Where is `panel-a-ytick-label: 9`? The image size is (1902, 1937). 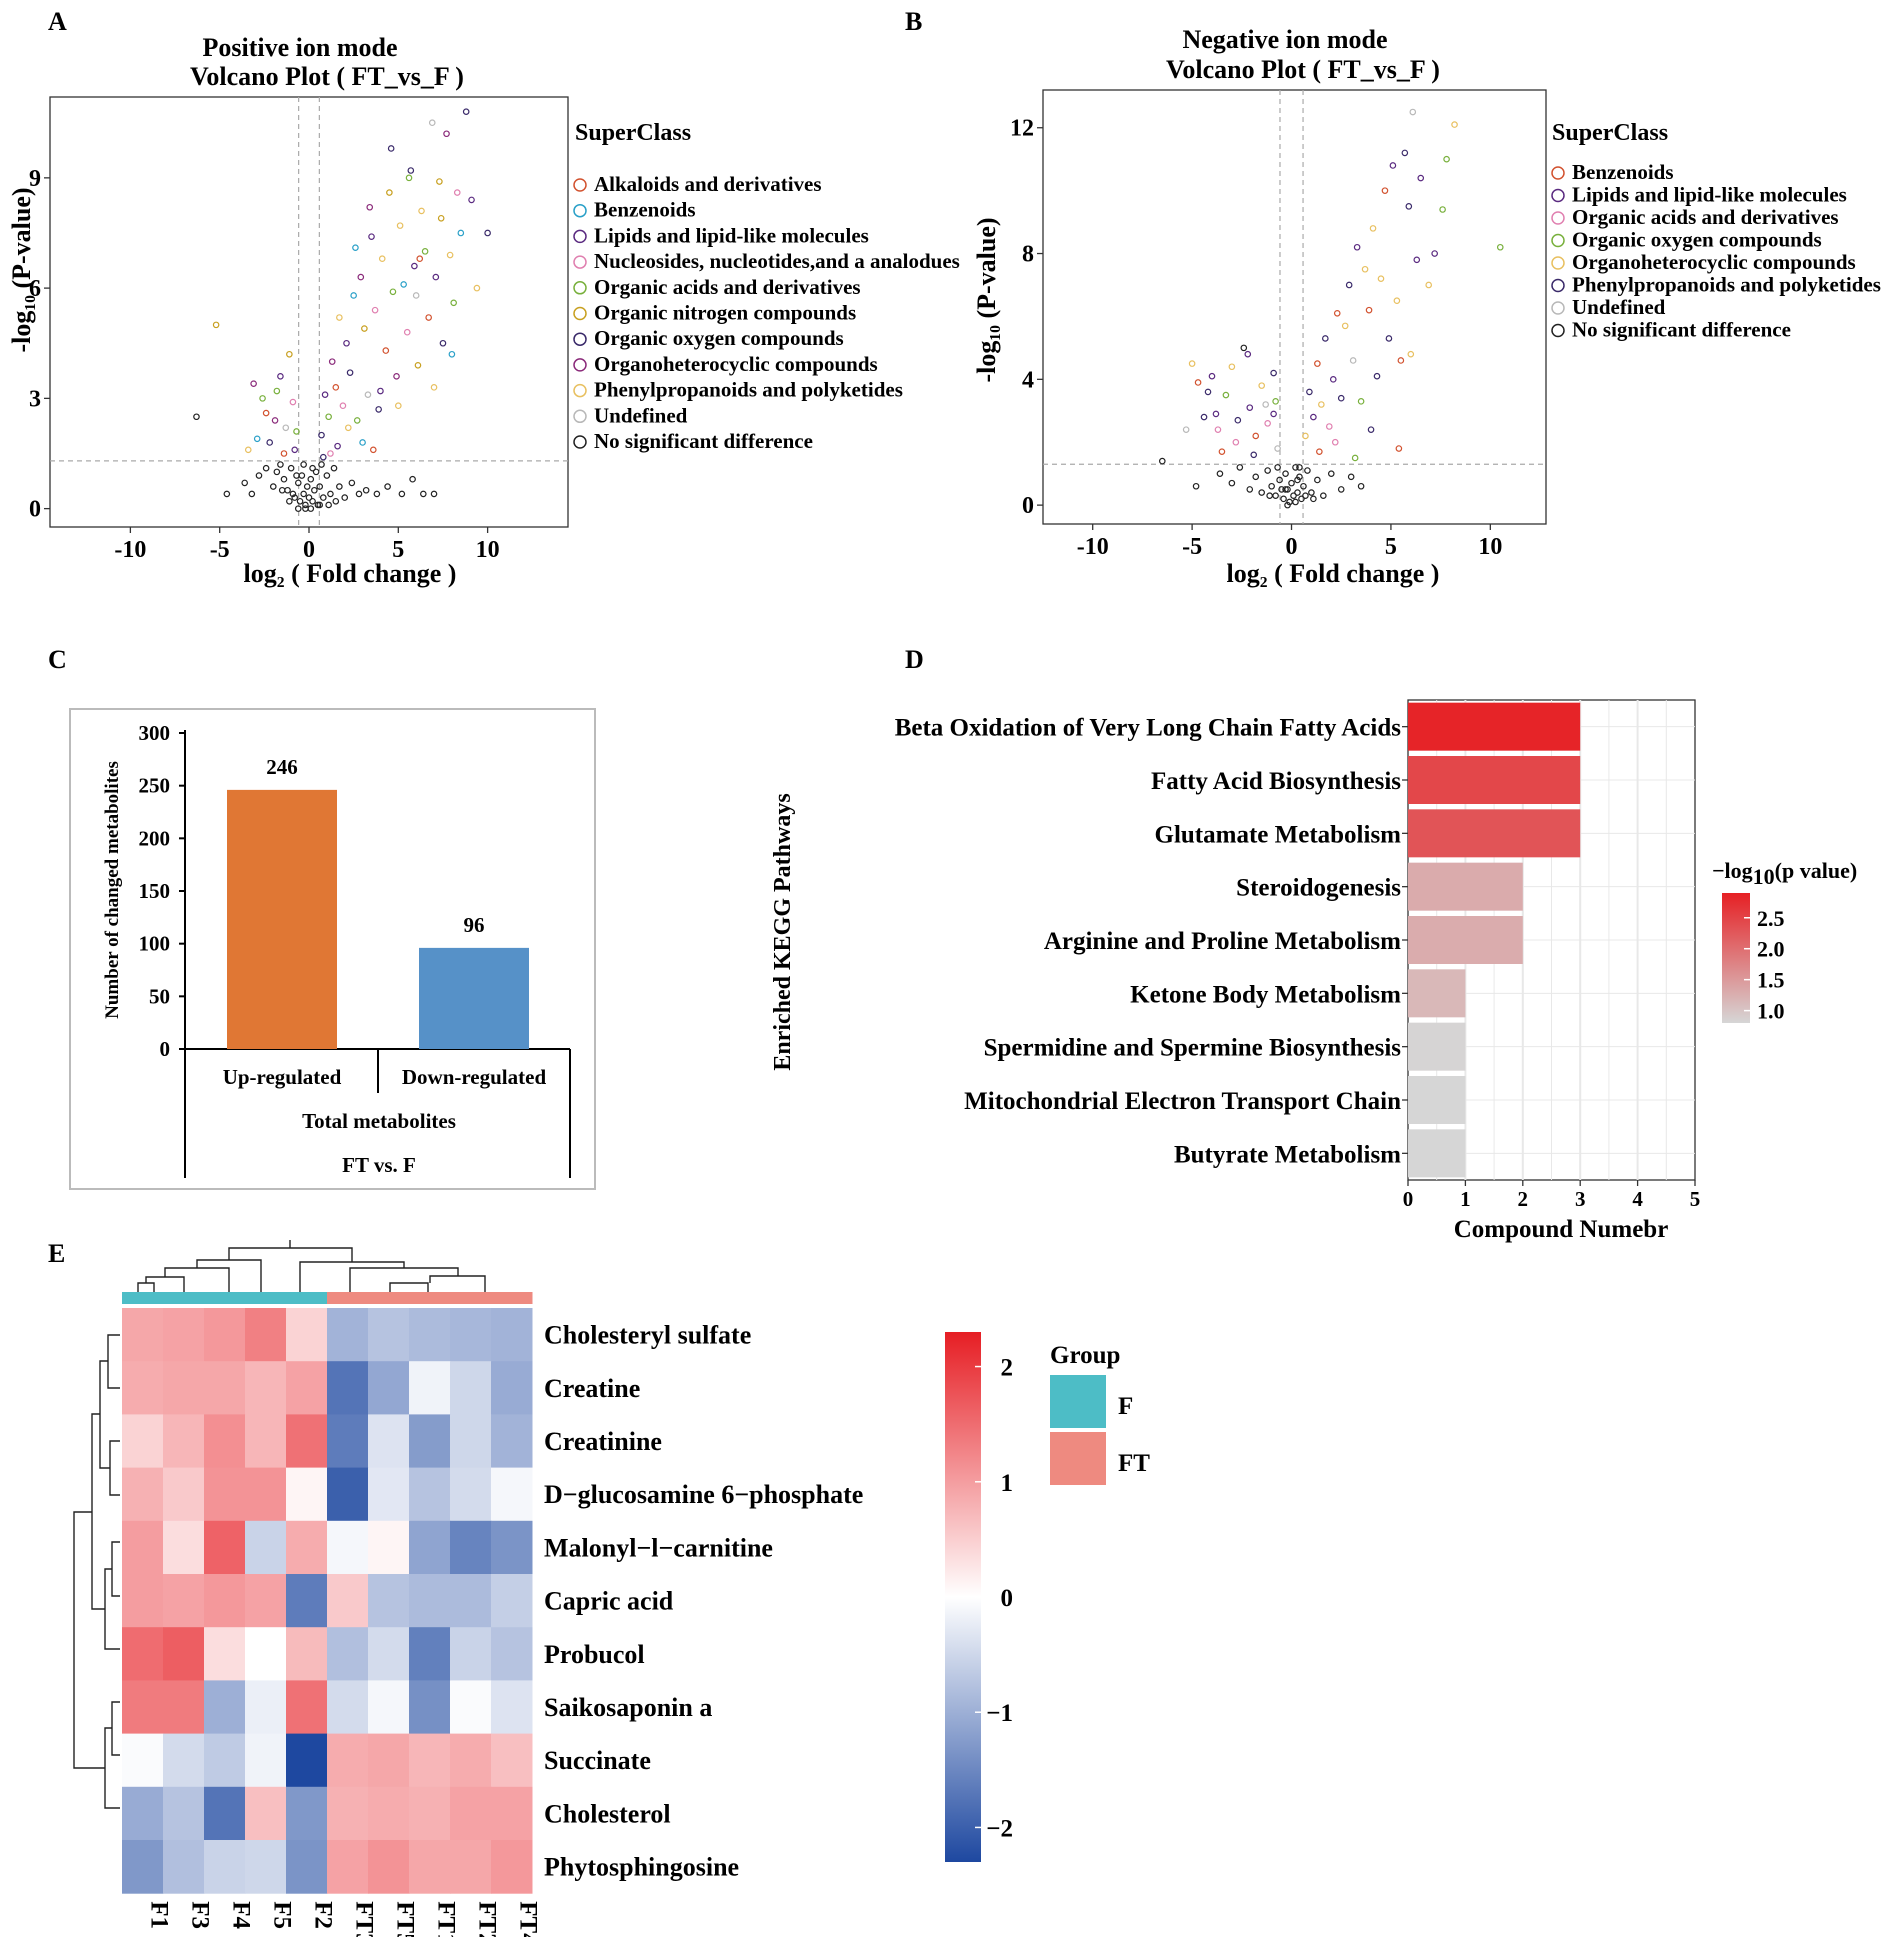
panel-a-ytick-label: 9 is located at coordinates (35, 179).